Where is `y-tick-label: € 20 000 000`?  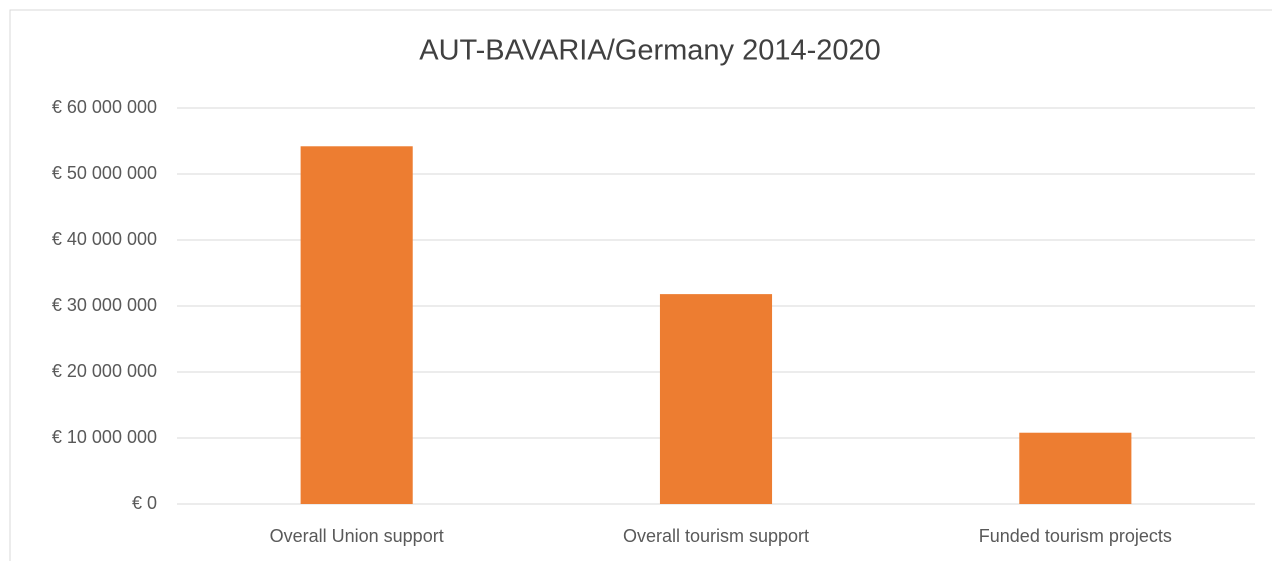 y-tick-label: € 20 000 000 is located at coordinates (104, 371).